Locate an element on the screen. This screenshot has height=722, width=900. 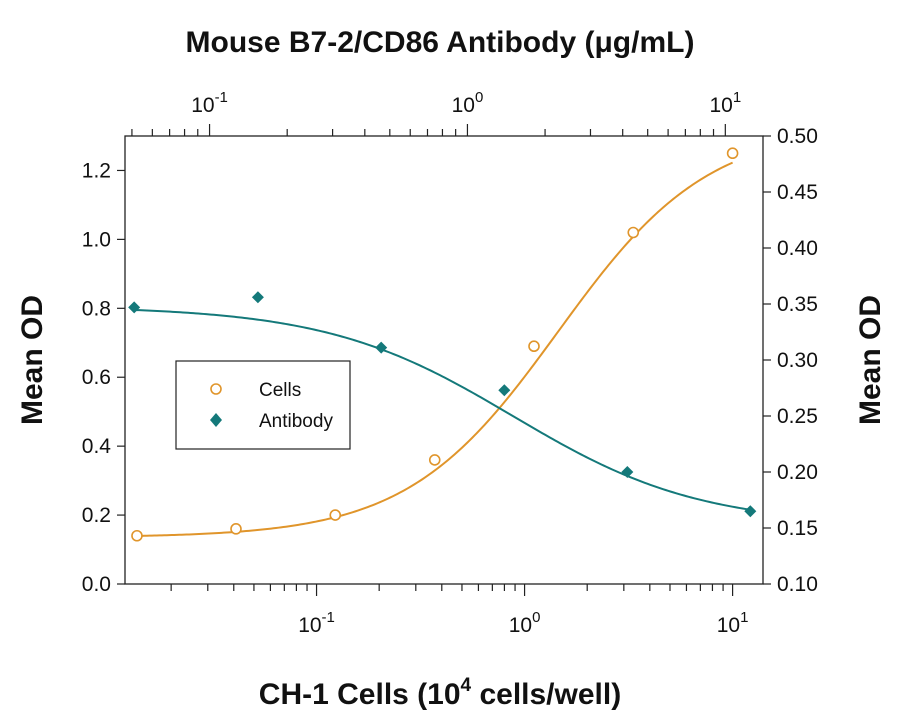
x-tick-exp: 1 is located at coordinates (744, 617).